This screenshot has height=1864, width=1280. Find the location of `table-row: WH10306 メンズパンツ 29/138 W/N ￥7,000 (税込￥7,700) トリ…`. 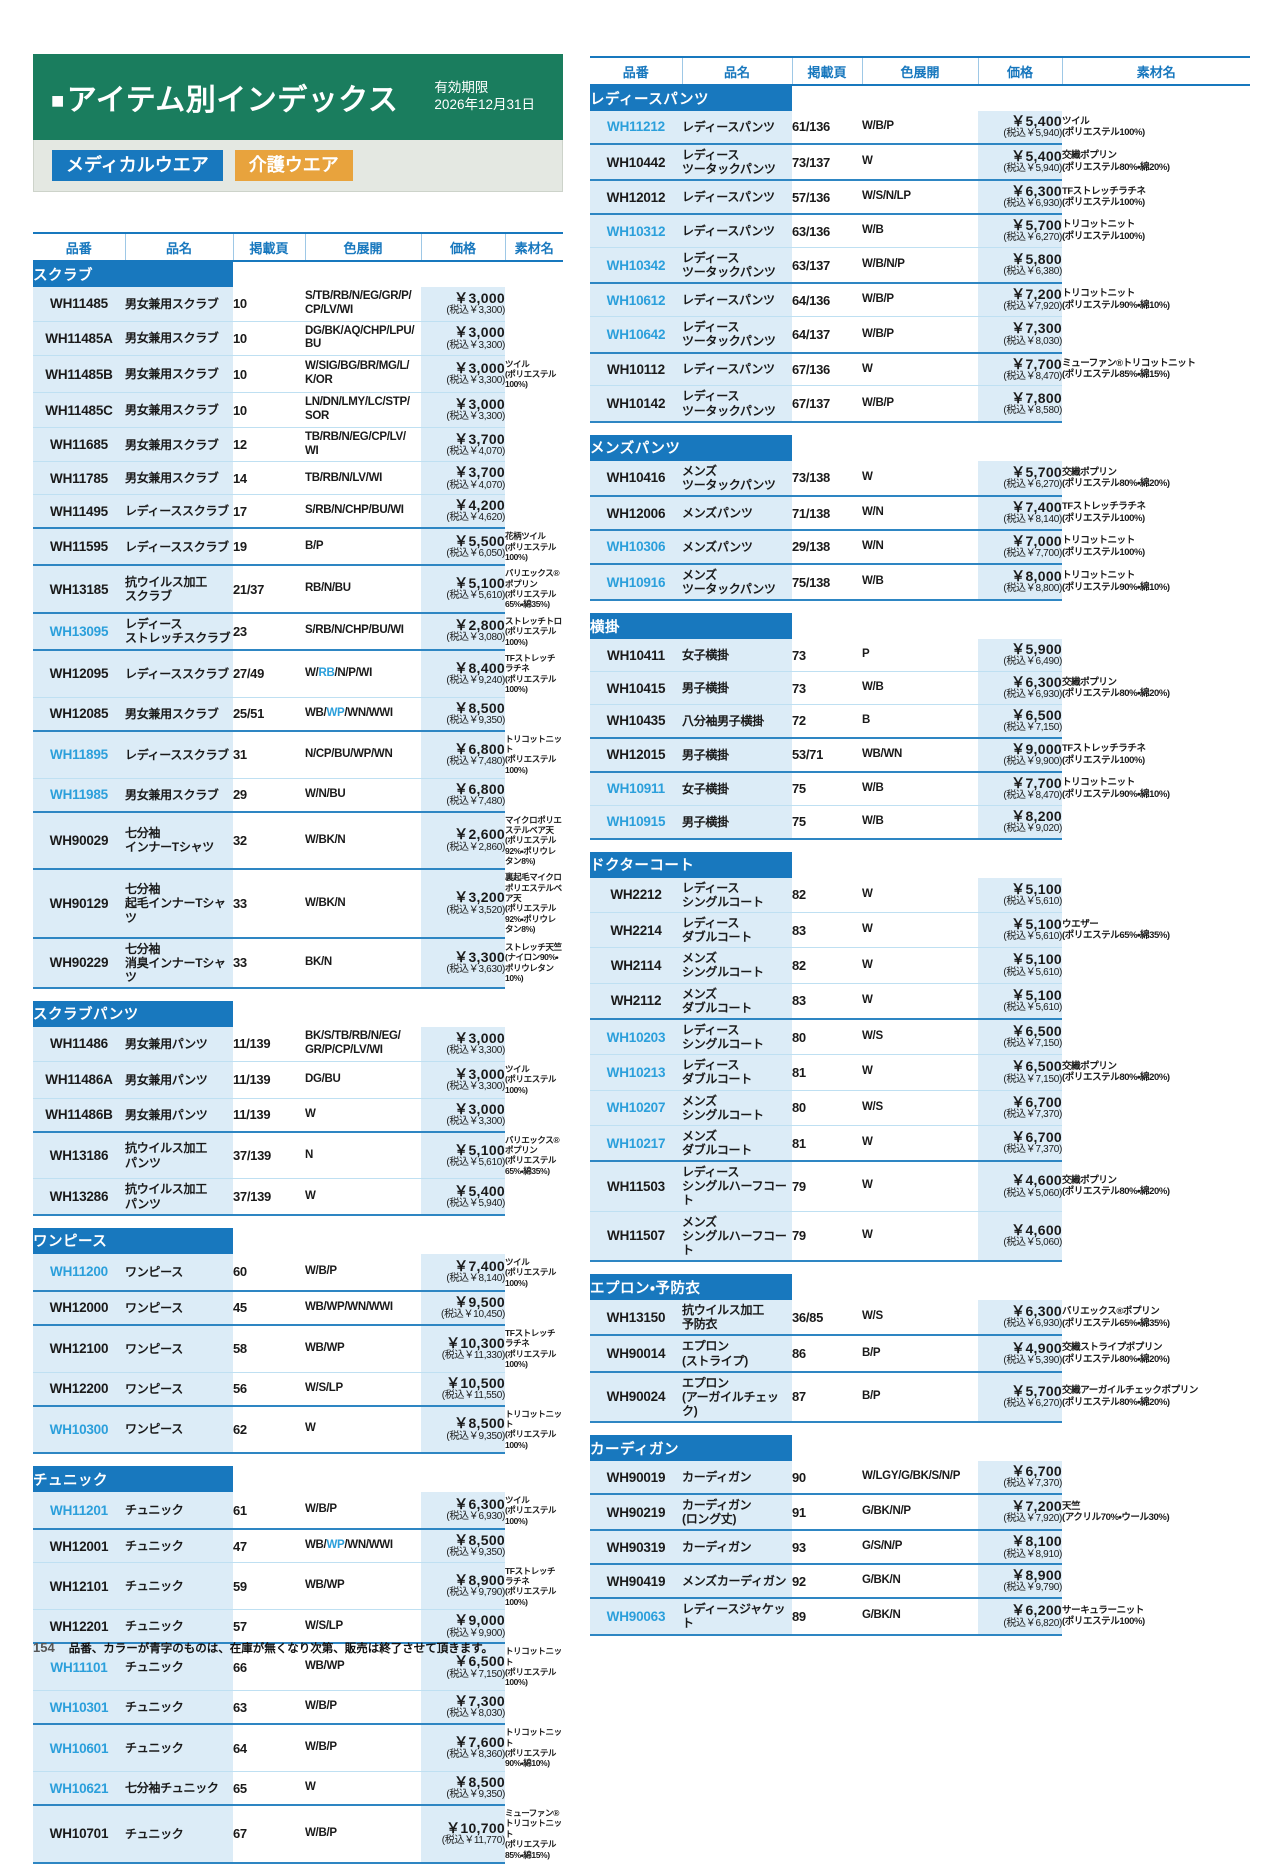

table-row: WH10306 メンズパンツ 29/138 W/N ￥7,000 (税込￥7,700) トリ… is located at coordinates (920, 547).